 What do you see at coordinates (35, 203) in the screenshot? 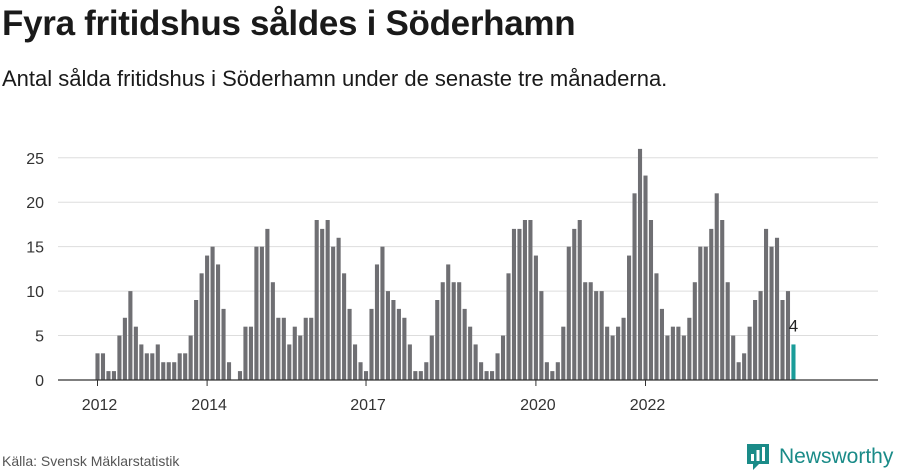
I see `y-tick-label: 20` at bounding box center [35, 203].